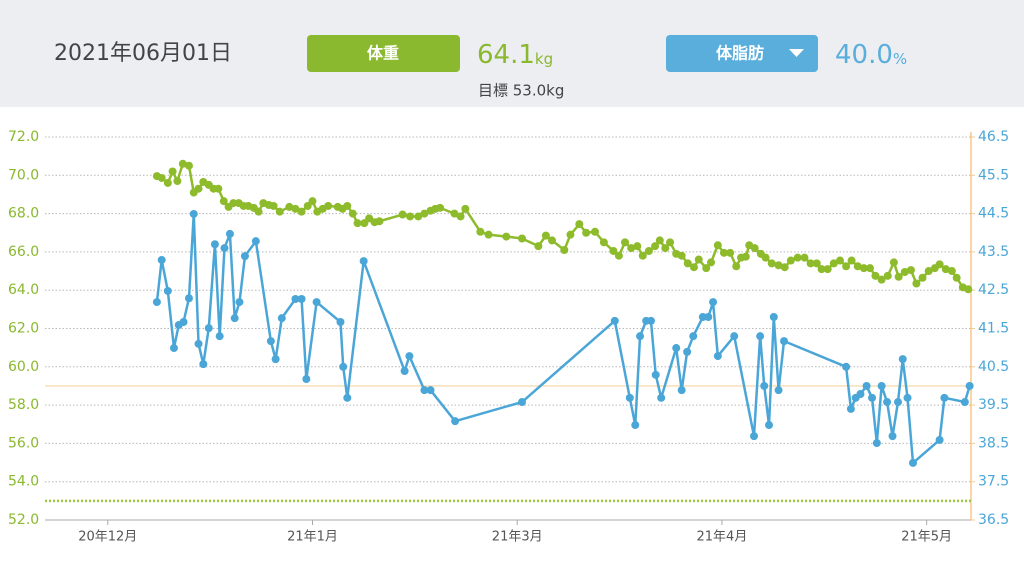 The height and width of the screenshot is (576, 1024). I want to click on fat-button, so click(742, 53).